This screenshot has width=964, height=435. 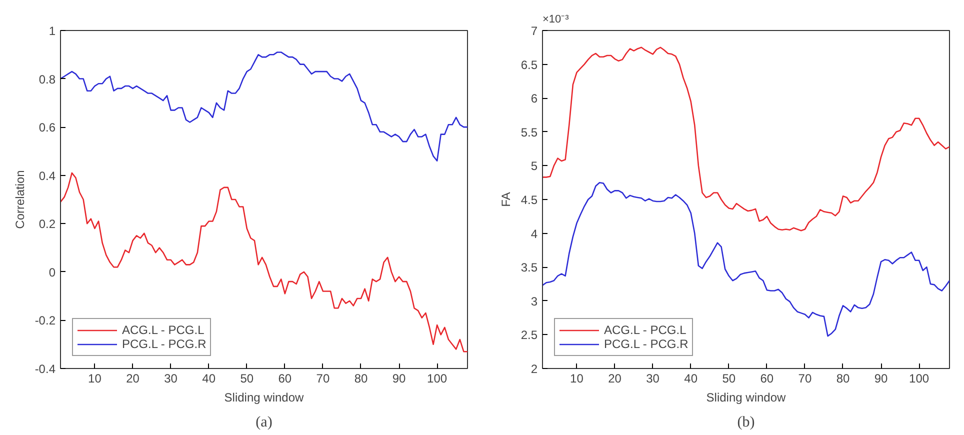 I want to click on y-tick-label: 4, so click(x=534, y=233).